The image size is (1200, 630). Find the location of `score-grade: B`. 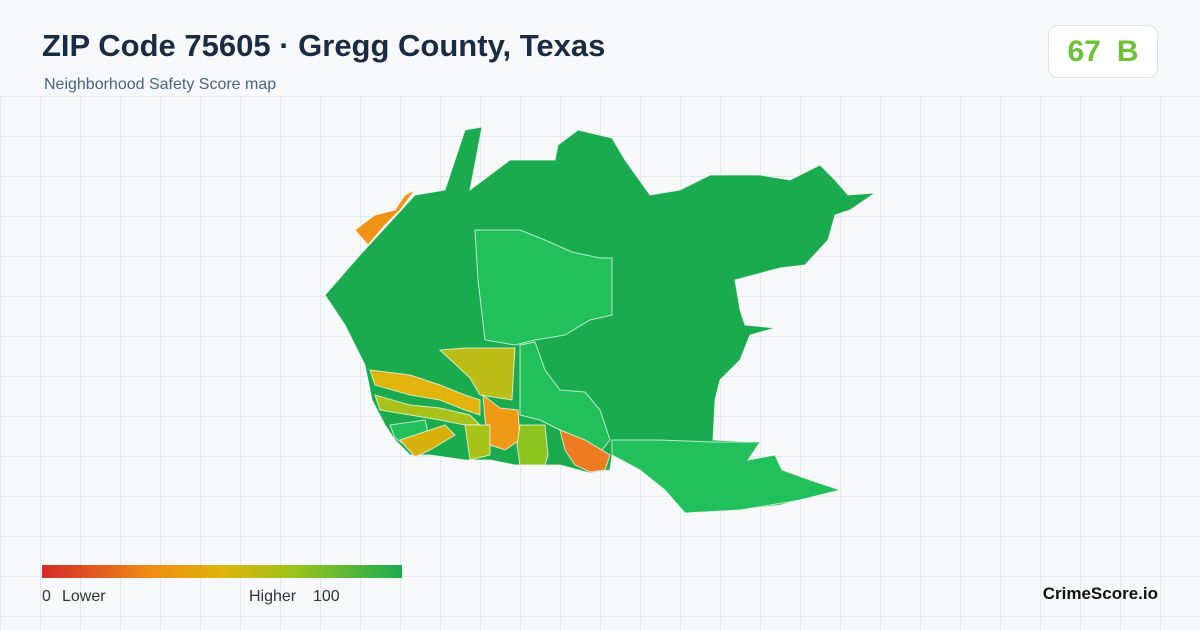

score-grade: B is located at coordinates (1127, 51).